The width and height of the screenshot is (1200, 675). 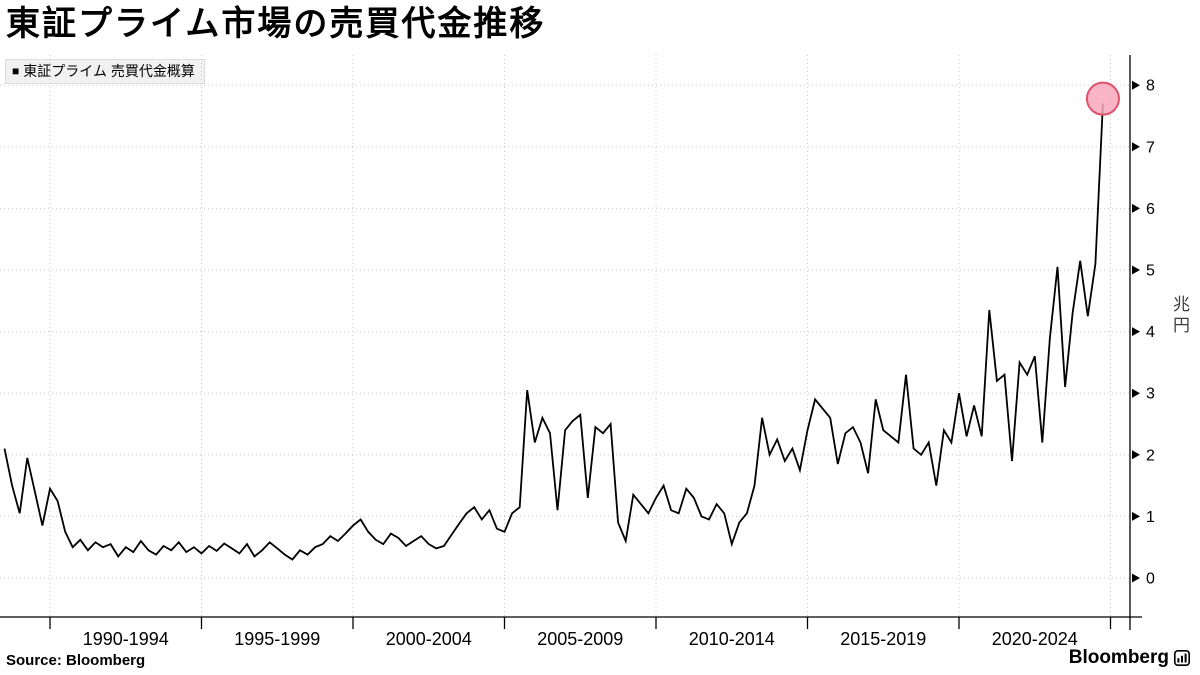 What do you see at coordinates (1150, 517) in the screenshot?
I see `y-axis-tick-label: 1` at bounding box center [1150, 517].